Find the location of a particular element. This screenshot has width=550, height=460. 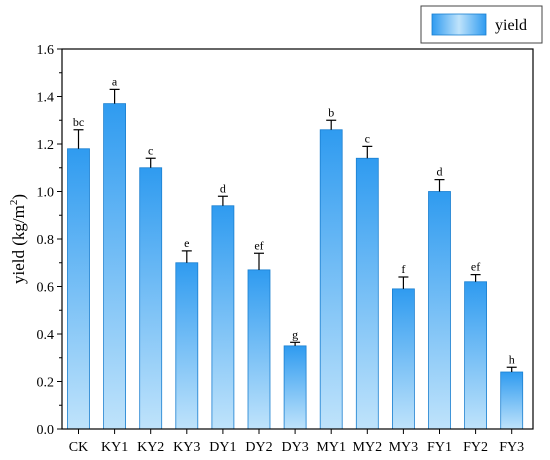

bar-MY3 is located at coordinates (403, 359).